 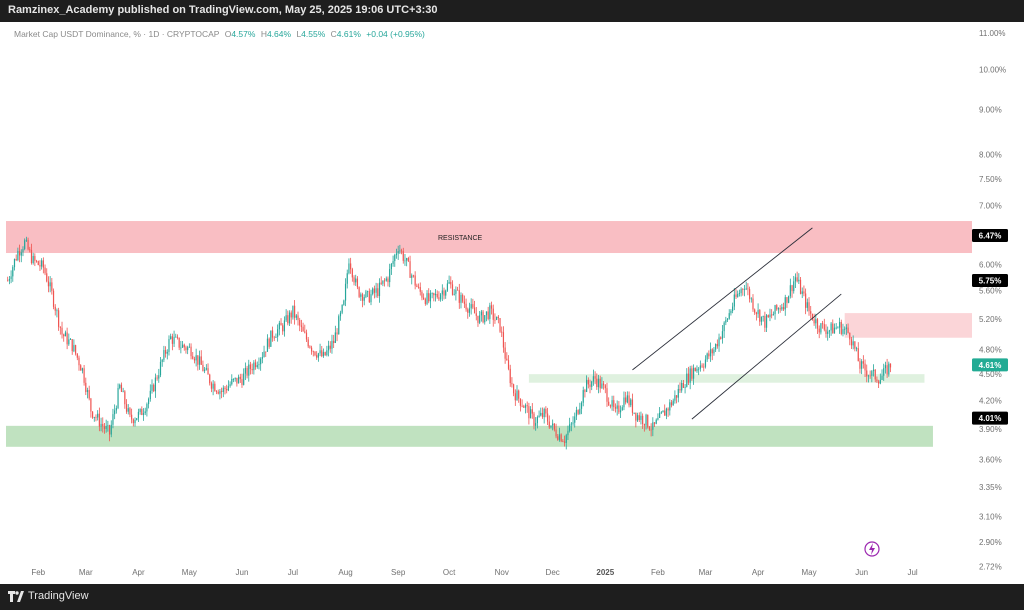 I want to click on x-tick-label: May, so click(x=808, y=572).